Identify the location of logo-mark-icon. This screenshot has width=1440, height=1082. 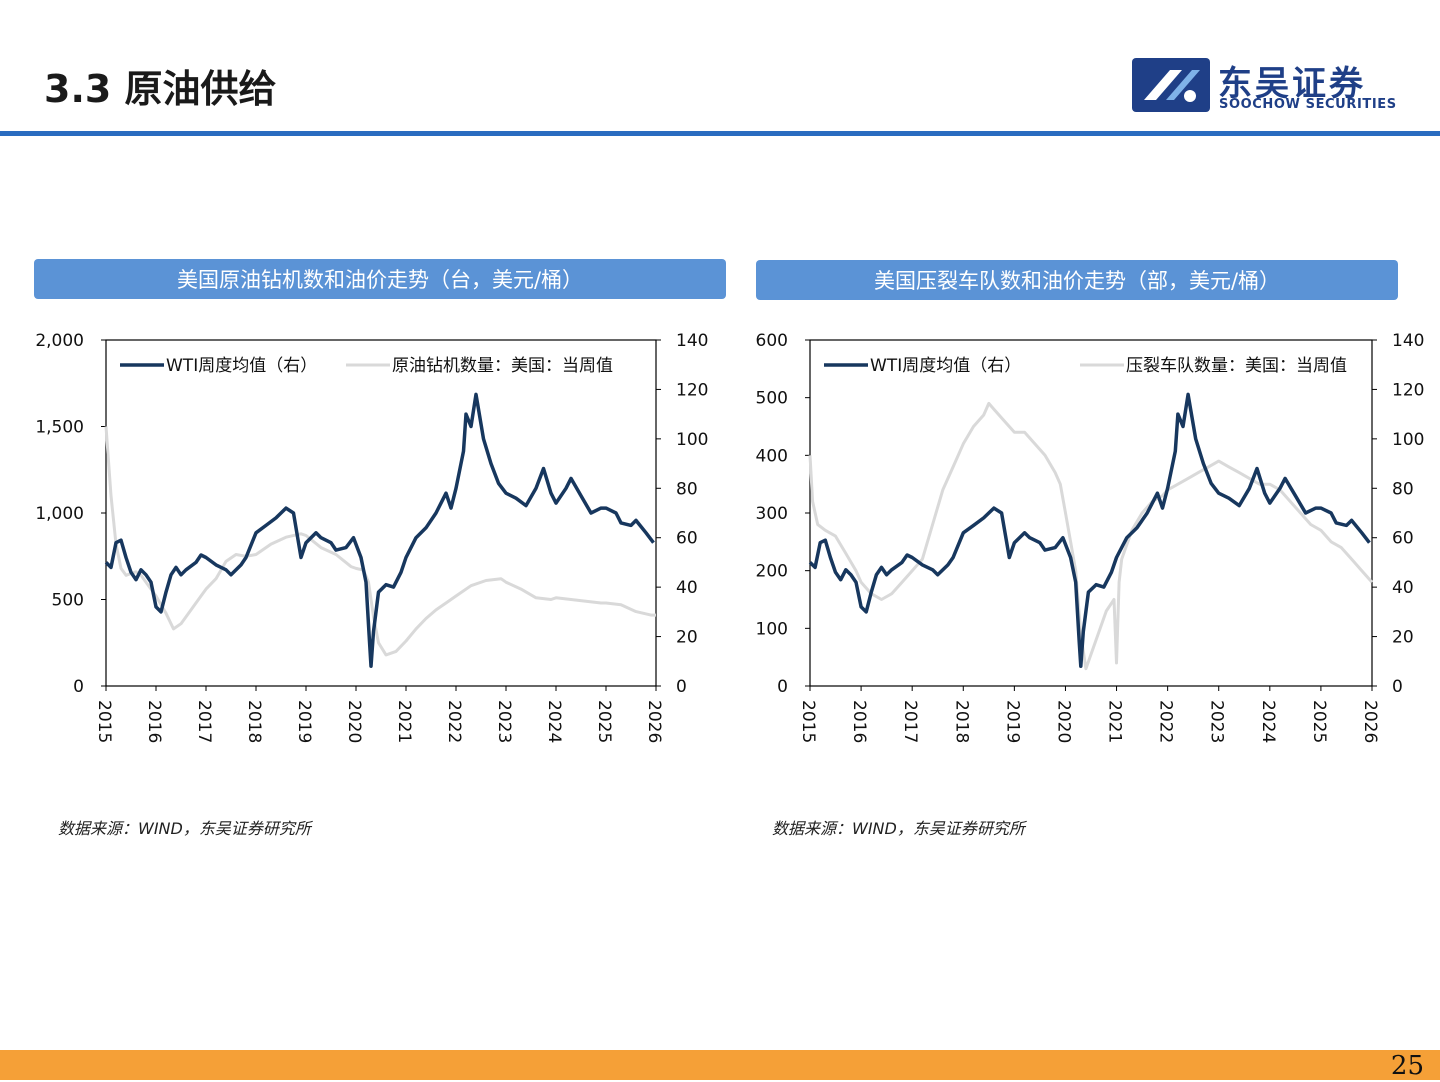
(1171, 85).